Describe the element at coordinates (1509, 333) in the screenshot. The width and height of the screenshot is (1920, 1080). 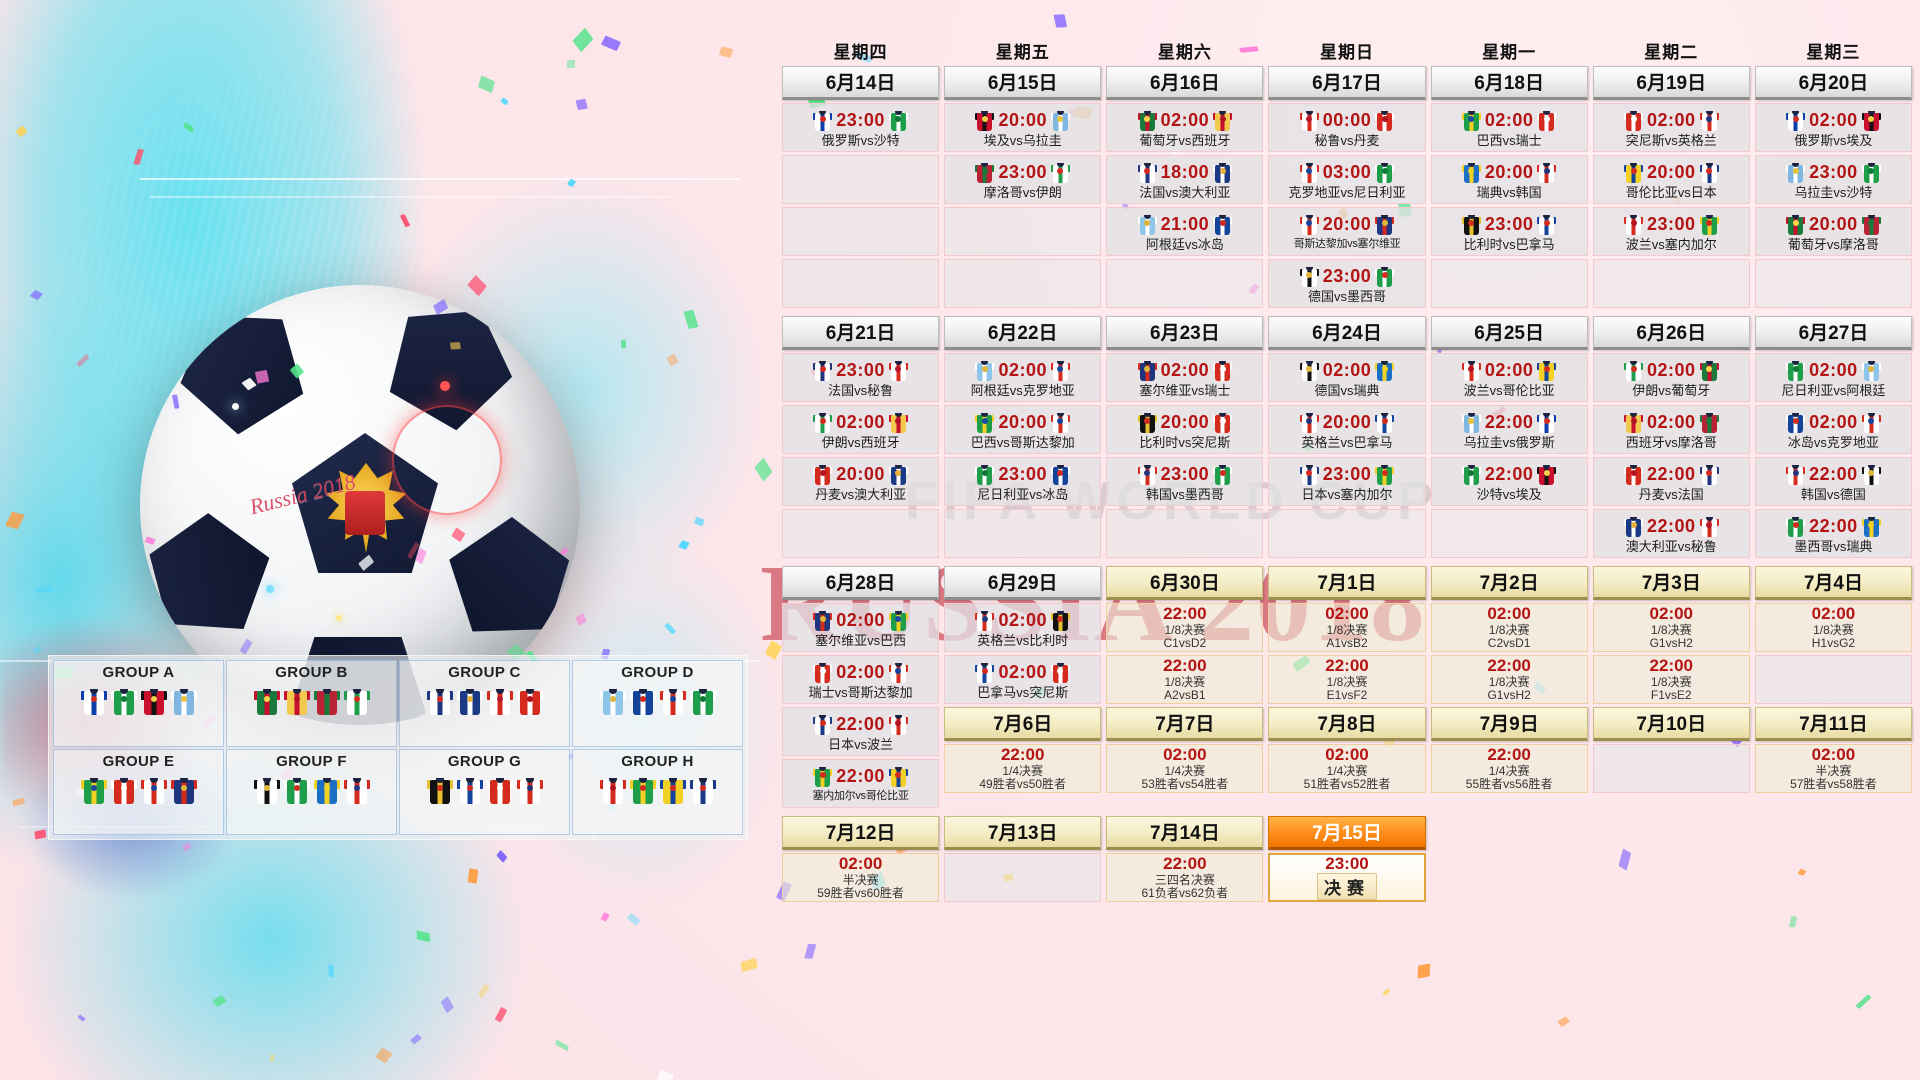
I see `date-header: 6月25日` at that location.